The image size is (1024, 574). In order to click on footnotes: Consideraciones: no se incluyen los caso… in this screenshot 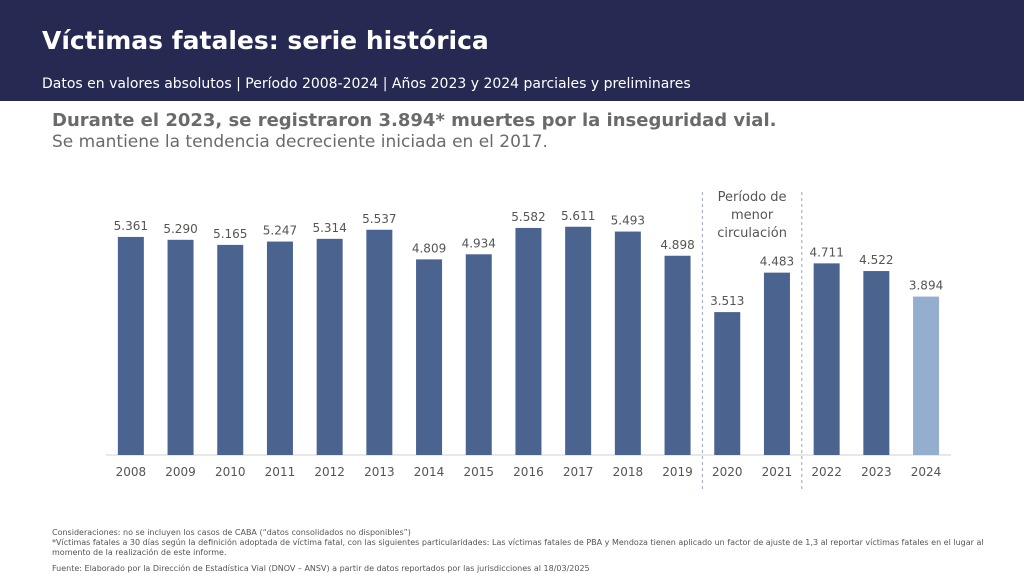, I will do `click(532, 551)`.